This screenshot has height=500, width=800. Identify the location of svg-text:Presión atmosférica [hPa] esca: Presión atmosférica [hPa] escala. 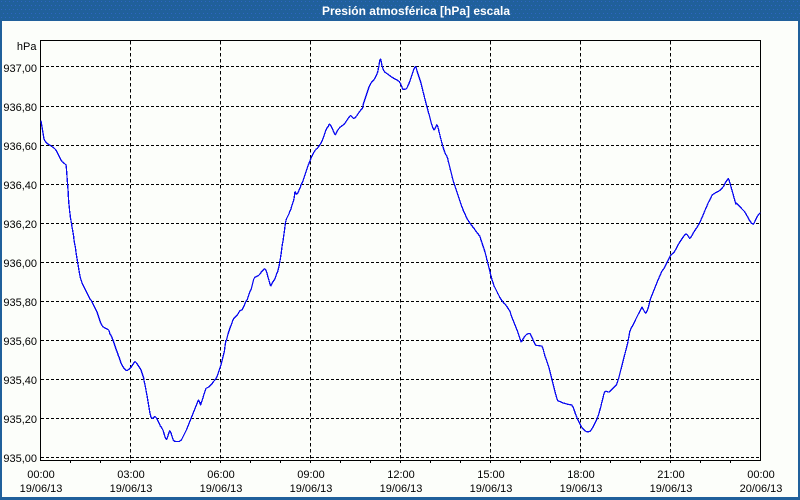
(416, 11).